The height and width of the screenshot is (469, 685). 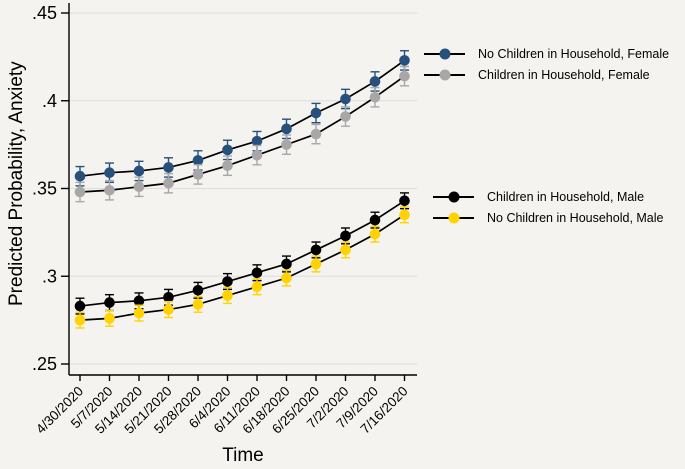 What do you see at coordinates (574, 53) in the screenshot?
I see `legend-label: No Children in Household, Female` at bounding box center [574, 53].